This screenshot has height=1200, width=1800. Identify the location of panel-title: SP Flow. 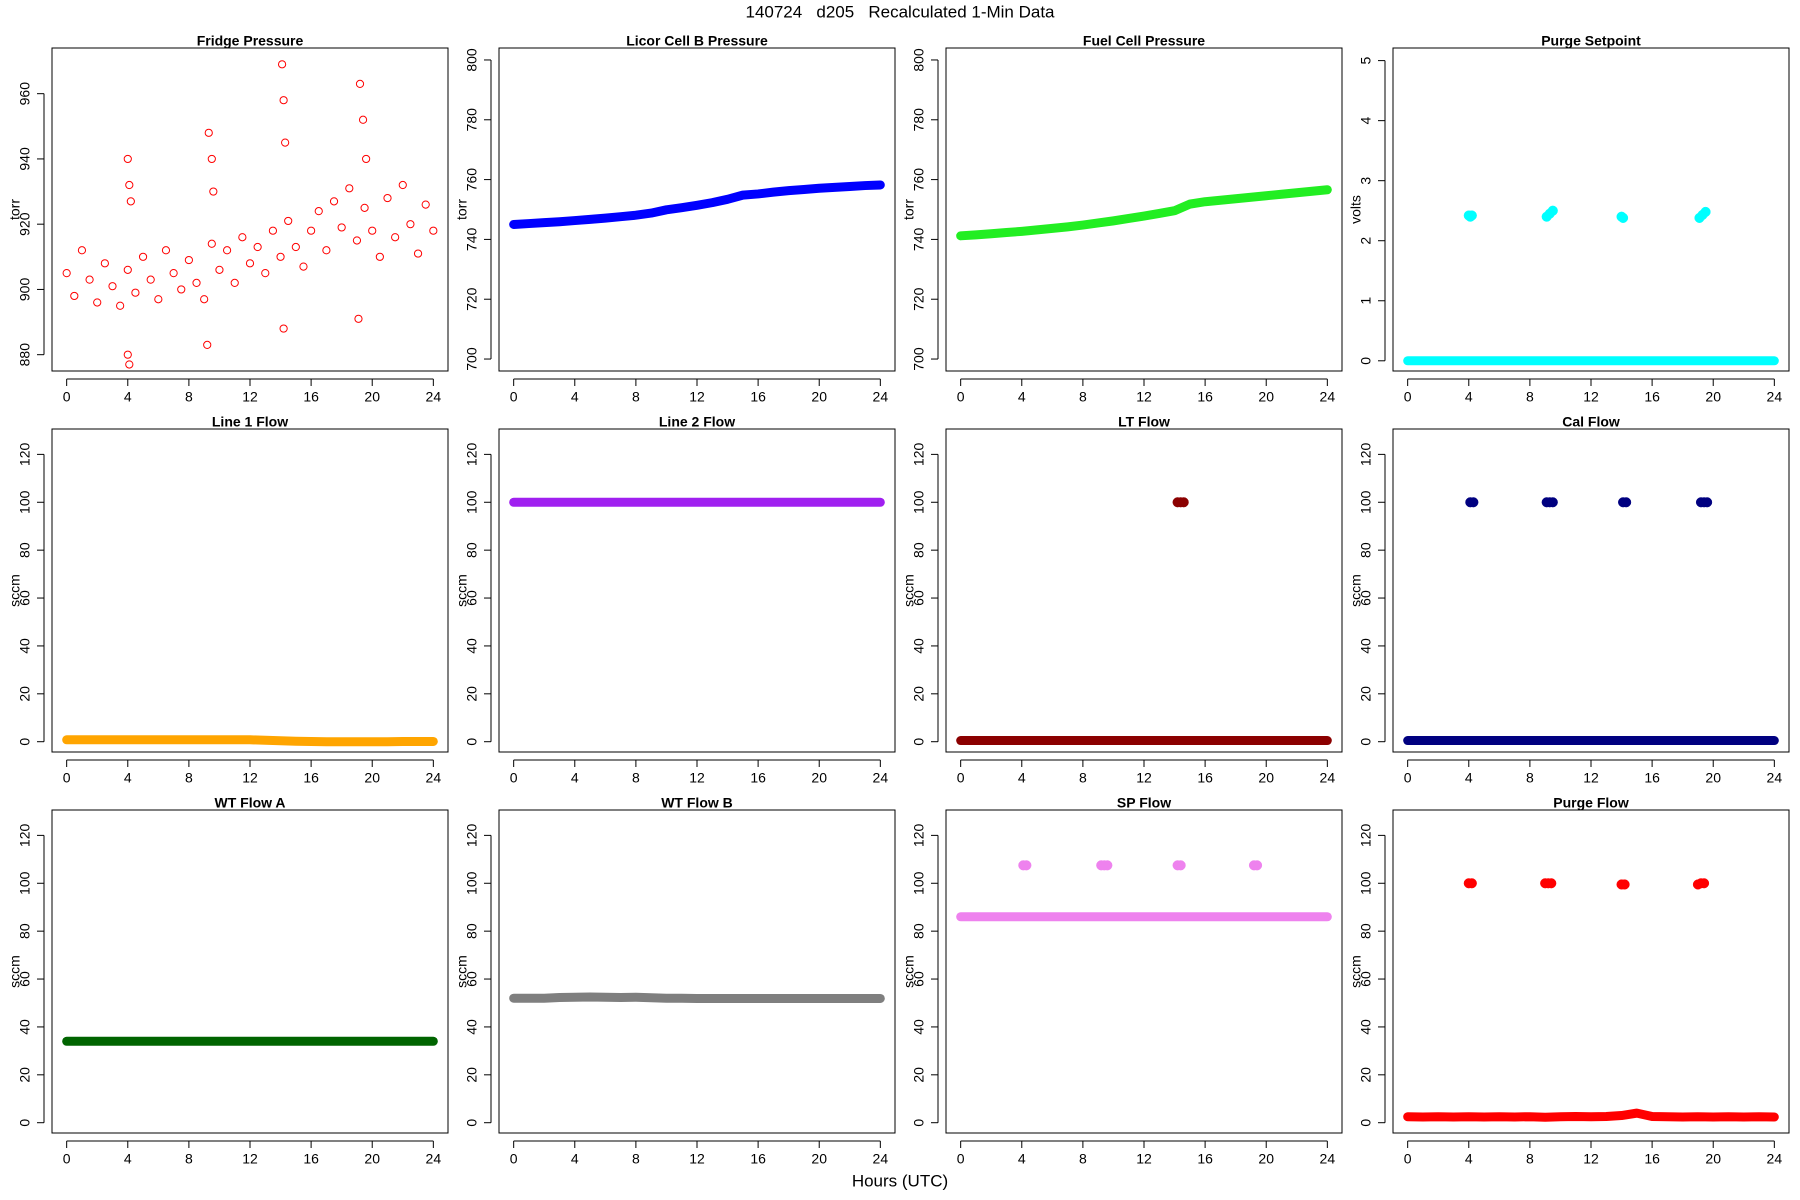
(1144, 803).